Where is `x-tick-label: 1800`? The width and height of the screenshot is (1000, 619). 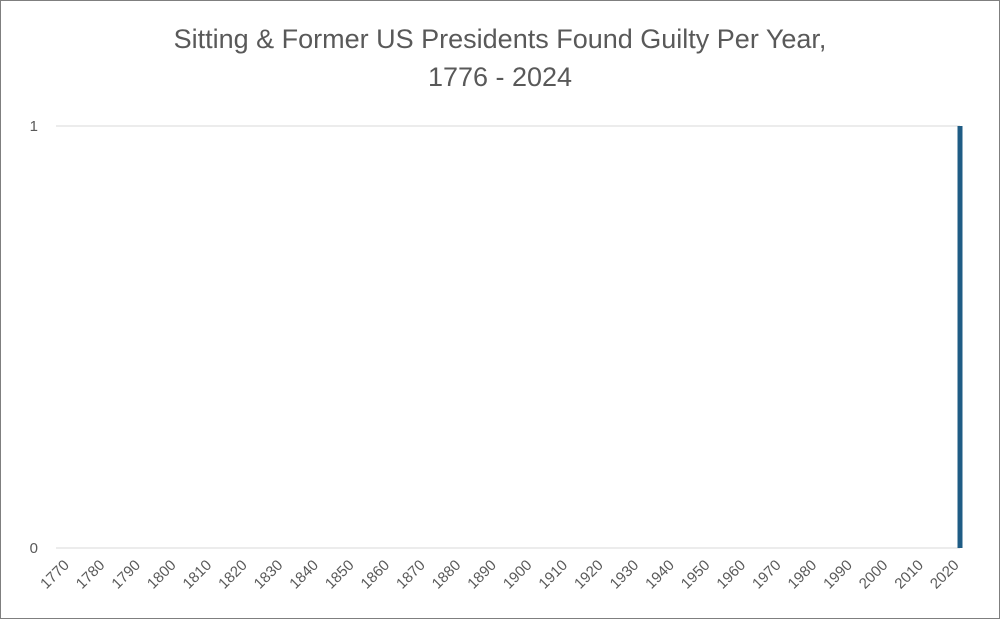 x-tick-label: 1800 is located at coordinates (162, 575).